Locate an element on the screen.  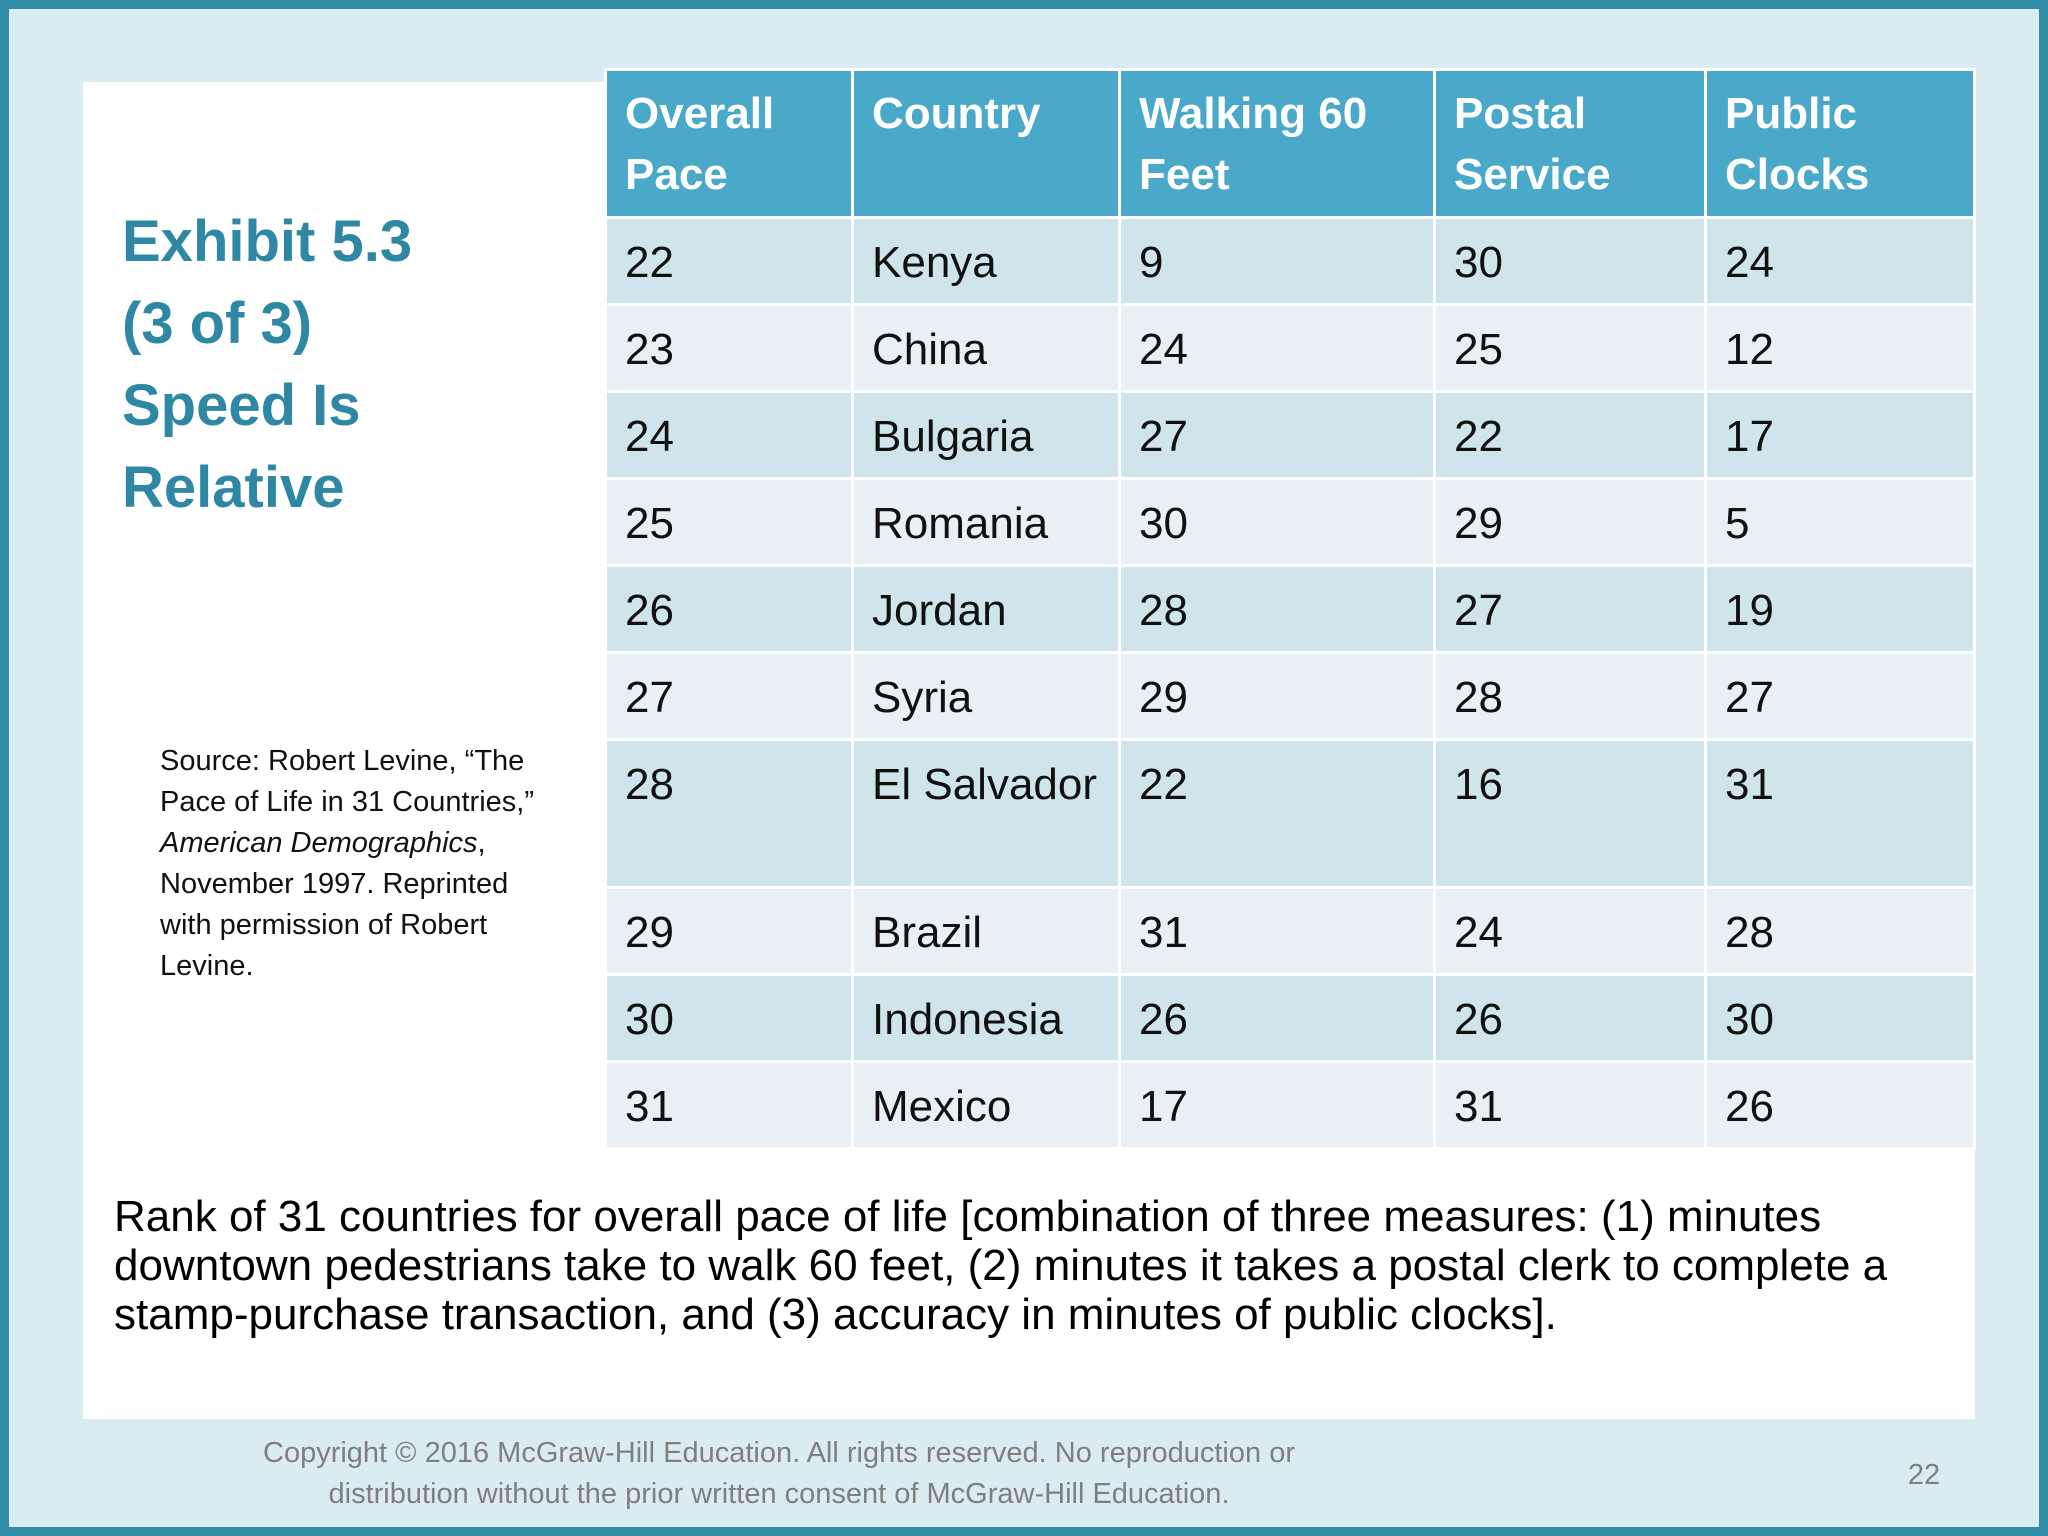
table-row: 24 Bulgaria 27 22 17 is located at coordinates (1290, 435).